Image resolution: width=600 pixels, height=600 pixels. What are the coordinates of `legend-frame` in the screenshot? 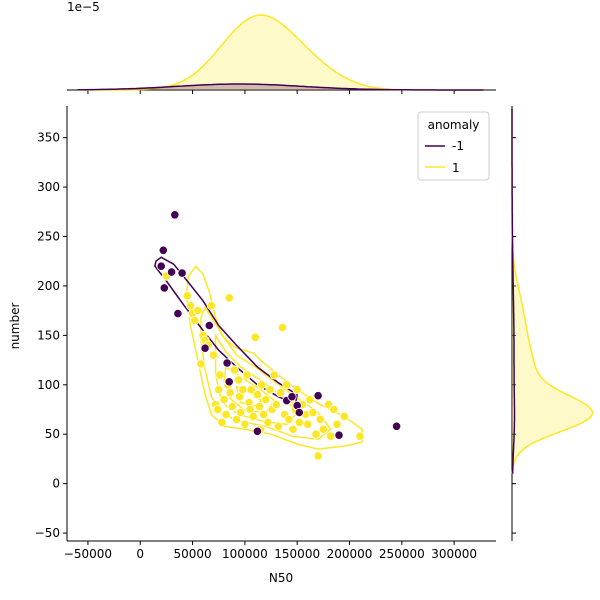 It's located at (453, 146).